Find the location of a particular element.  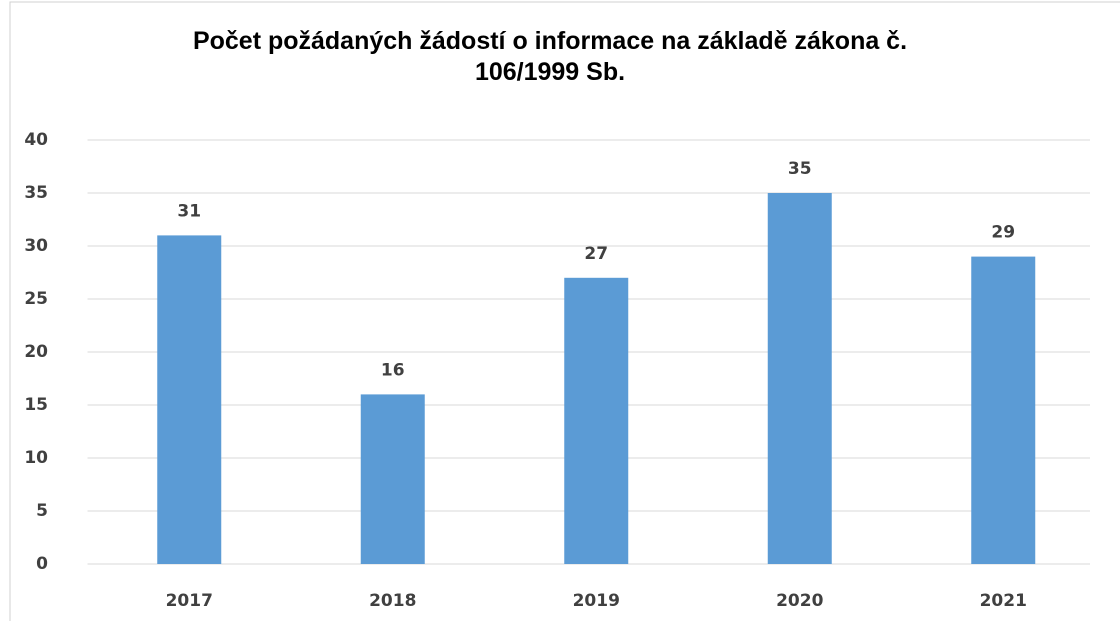

x-tick-label: 2021 is located at coordinates (1003, 601).